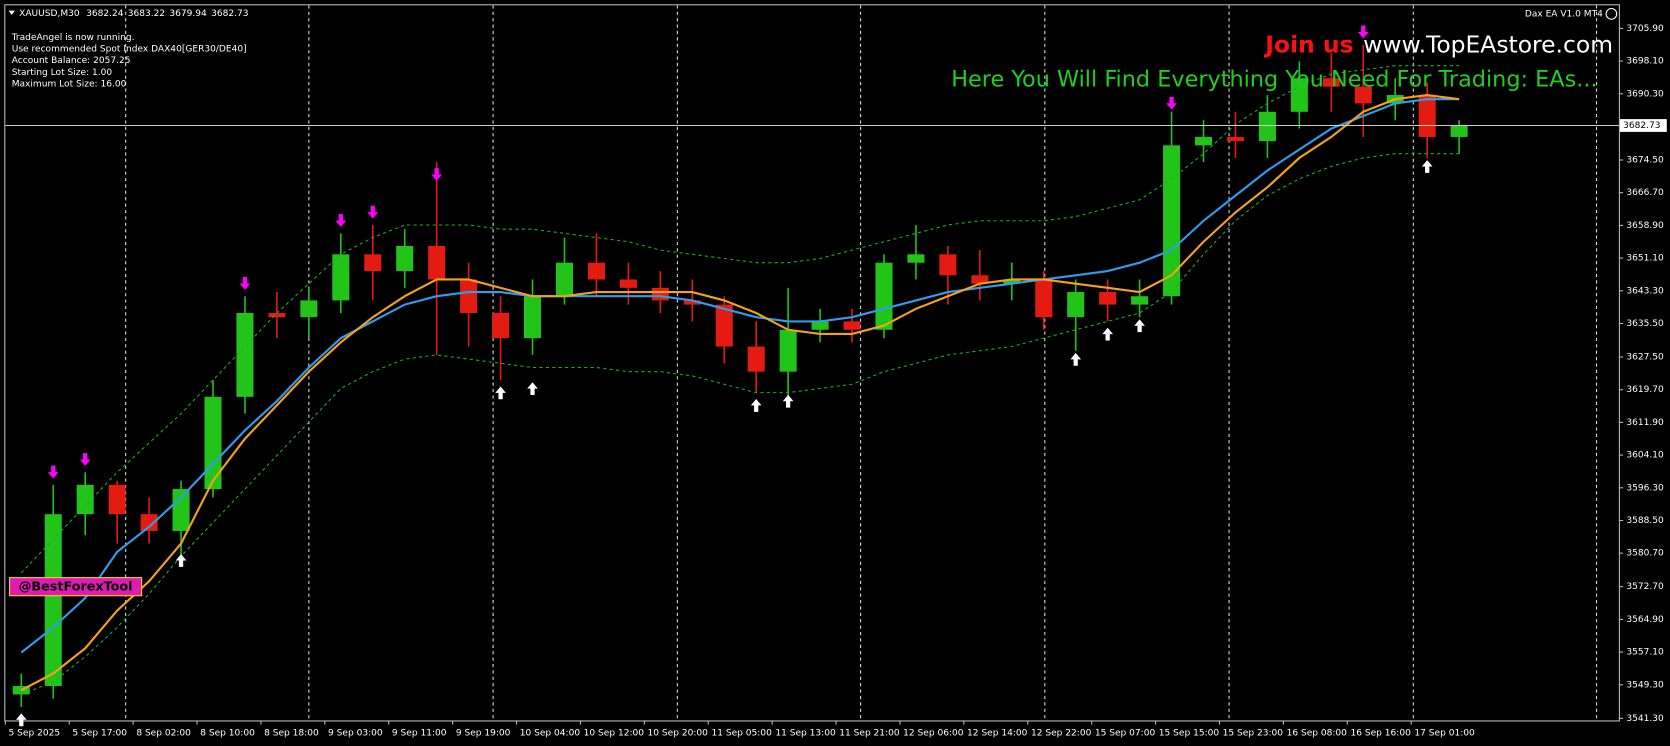 The height and width of the screenshot is (746, 1670). I want to click on info-line: Account Balance: 2057.25, so click(71, 61).